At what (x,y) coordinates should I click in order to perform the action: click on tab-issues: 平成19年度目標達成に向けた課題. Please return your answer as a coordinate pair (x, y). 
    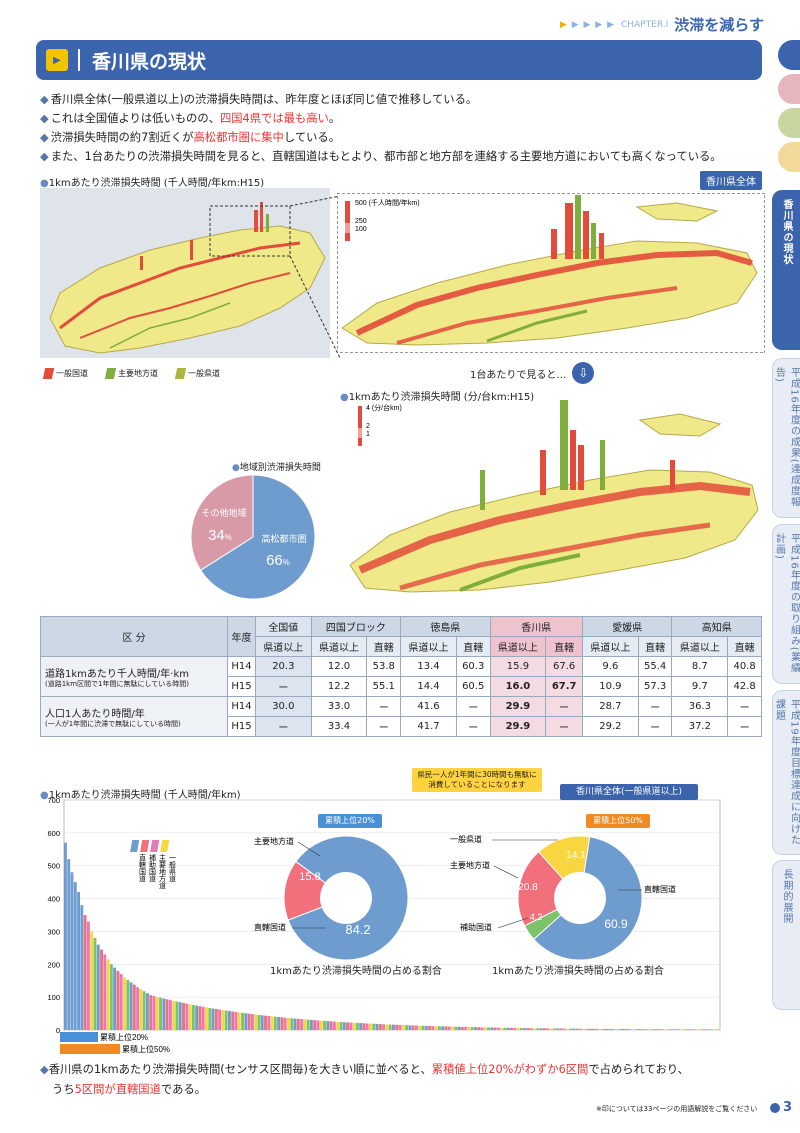
    Looking at the image, I should click on (786, 772).